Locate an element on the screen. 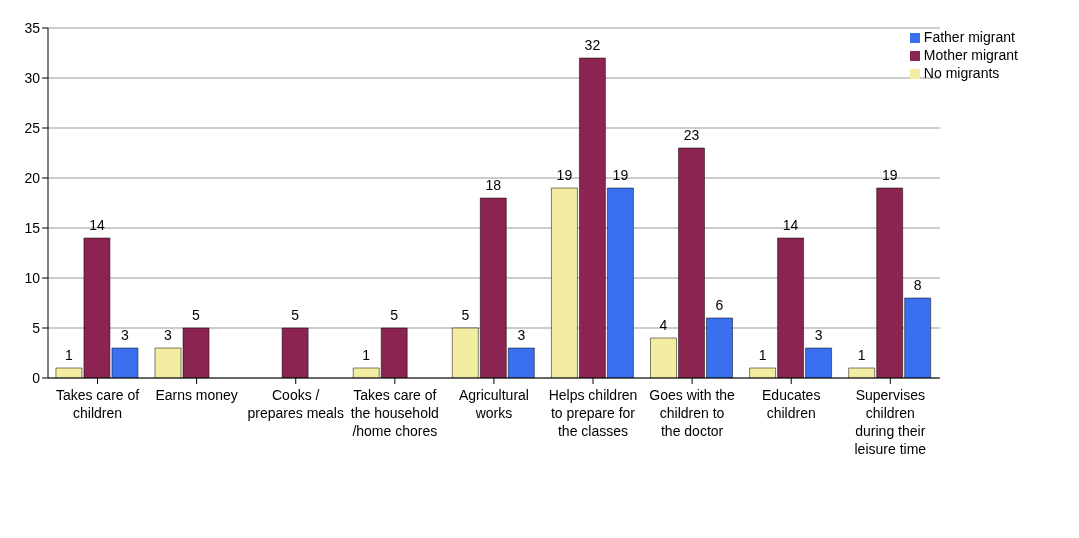 The image size is (1079, 538). x-tick-label: Cooks / prepares meals is located at coordinates (295, 404).